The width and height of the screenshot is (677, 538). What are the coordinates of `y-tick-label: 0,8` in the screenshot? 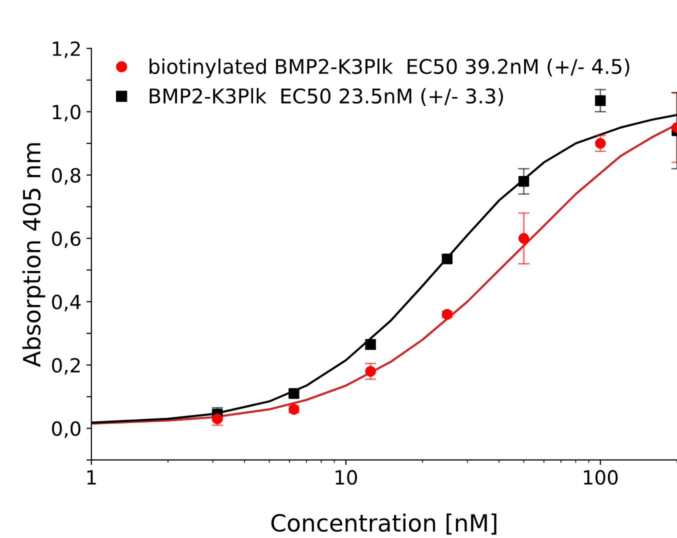 It's located at (66, 176).